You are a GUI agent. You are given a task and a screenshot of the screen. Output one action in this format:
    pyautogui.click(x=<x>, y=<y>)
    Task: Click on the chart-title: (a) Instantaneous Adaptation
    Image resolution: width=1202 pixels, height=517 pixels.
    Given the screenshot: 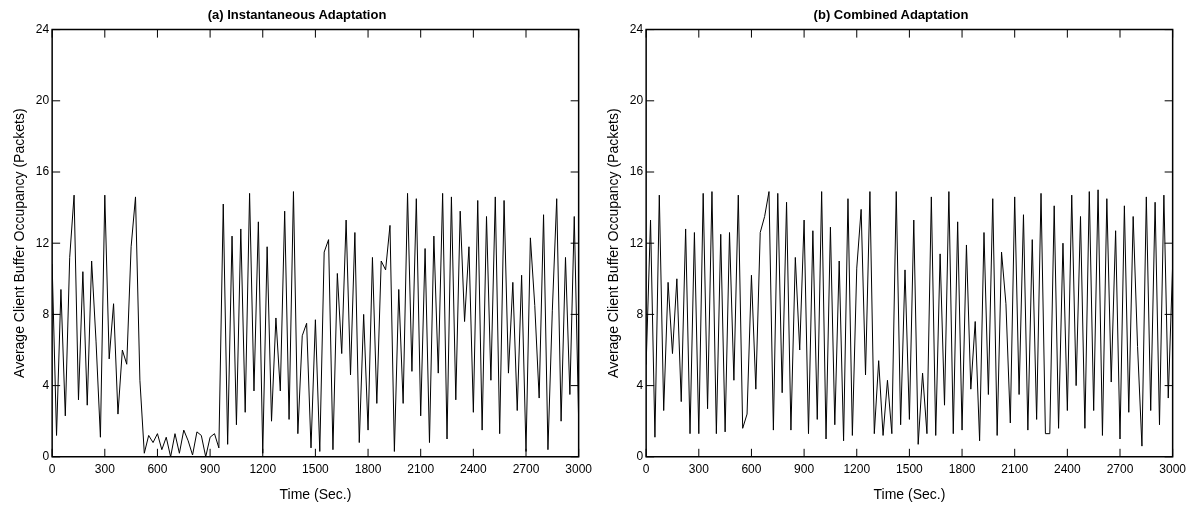 What is the action you would take?
    pyautogui.click(x=297, y=15)
    